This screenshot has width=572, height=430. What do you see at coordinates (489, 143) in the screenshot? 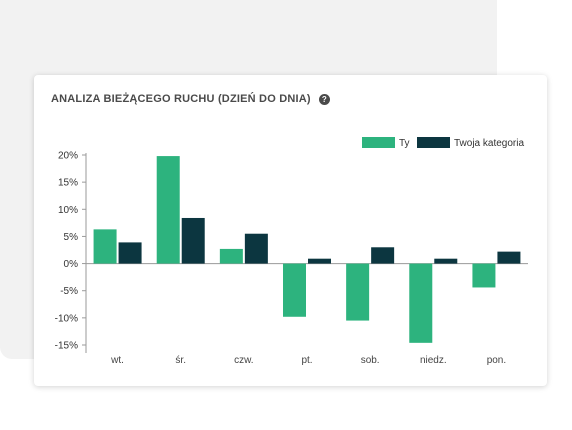
I see `legend-label-twoja-kategoria: Twoja kategoria` at bounding box center [489, 143].